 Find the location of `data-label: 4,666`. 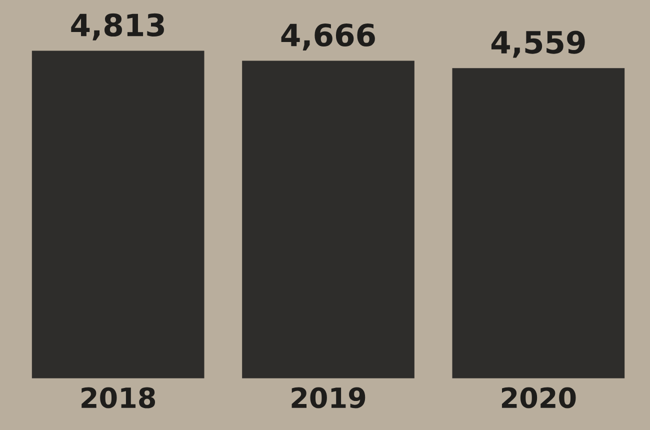

data-label: 4,666 is located at coordinates (328, 36).